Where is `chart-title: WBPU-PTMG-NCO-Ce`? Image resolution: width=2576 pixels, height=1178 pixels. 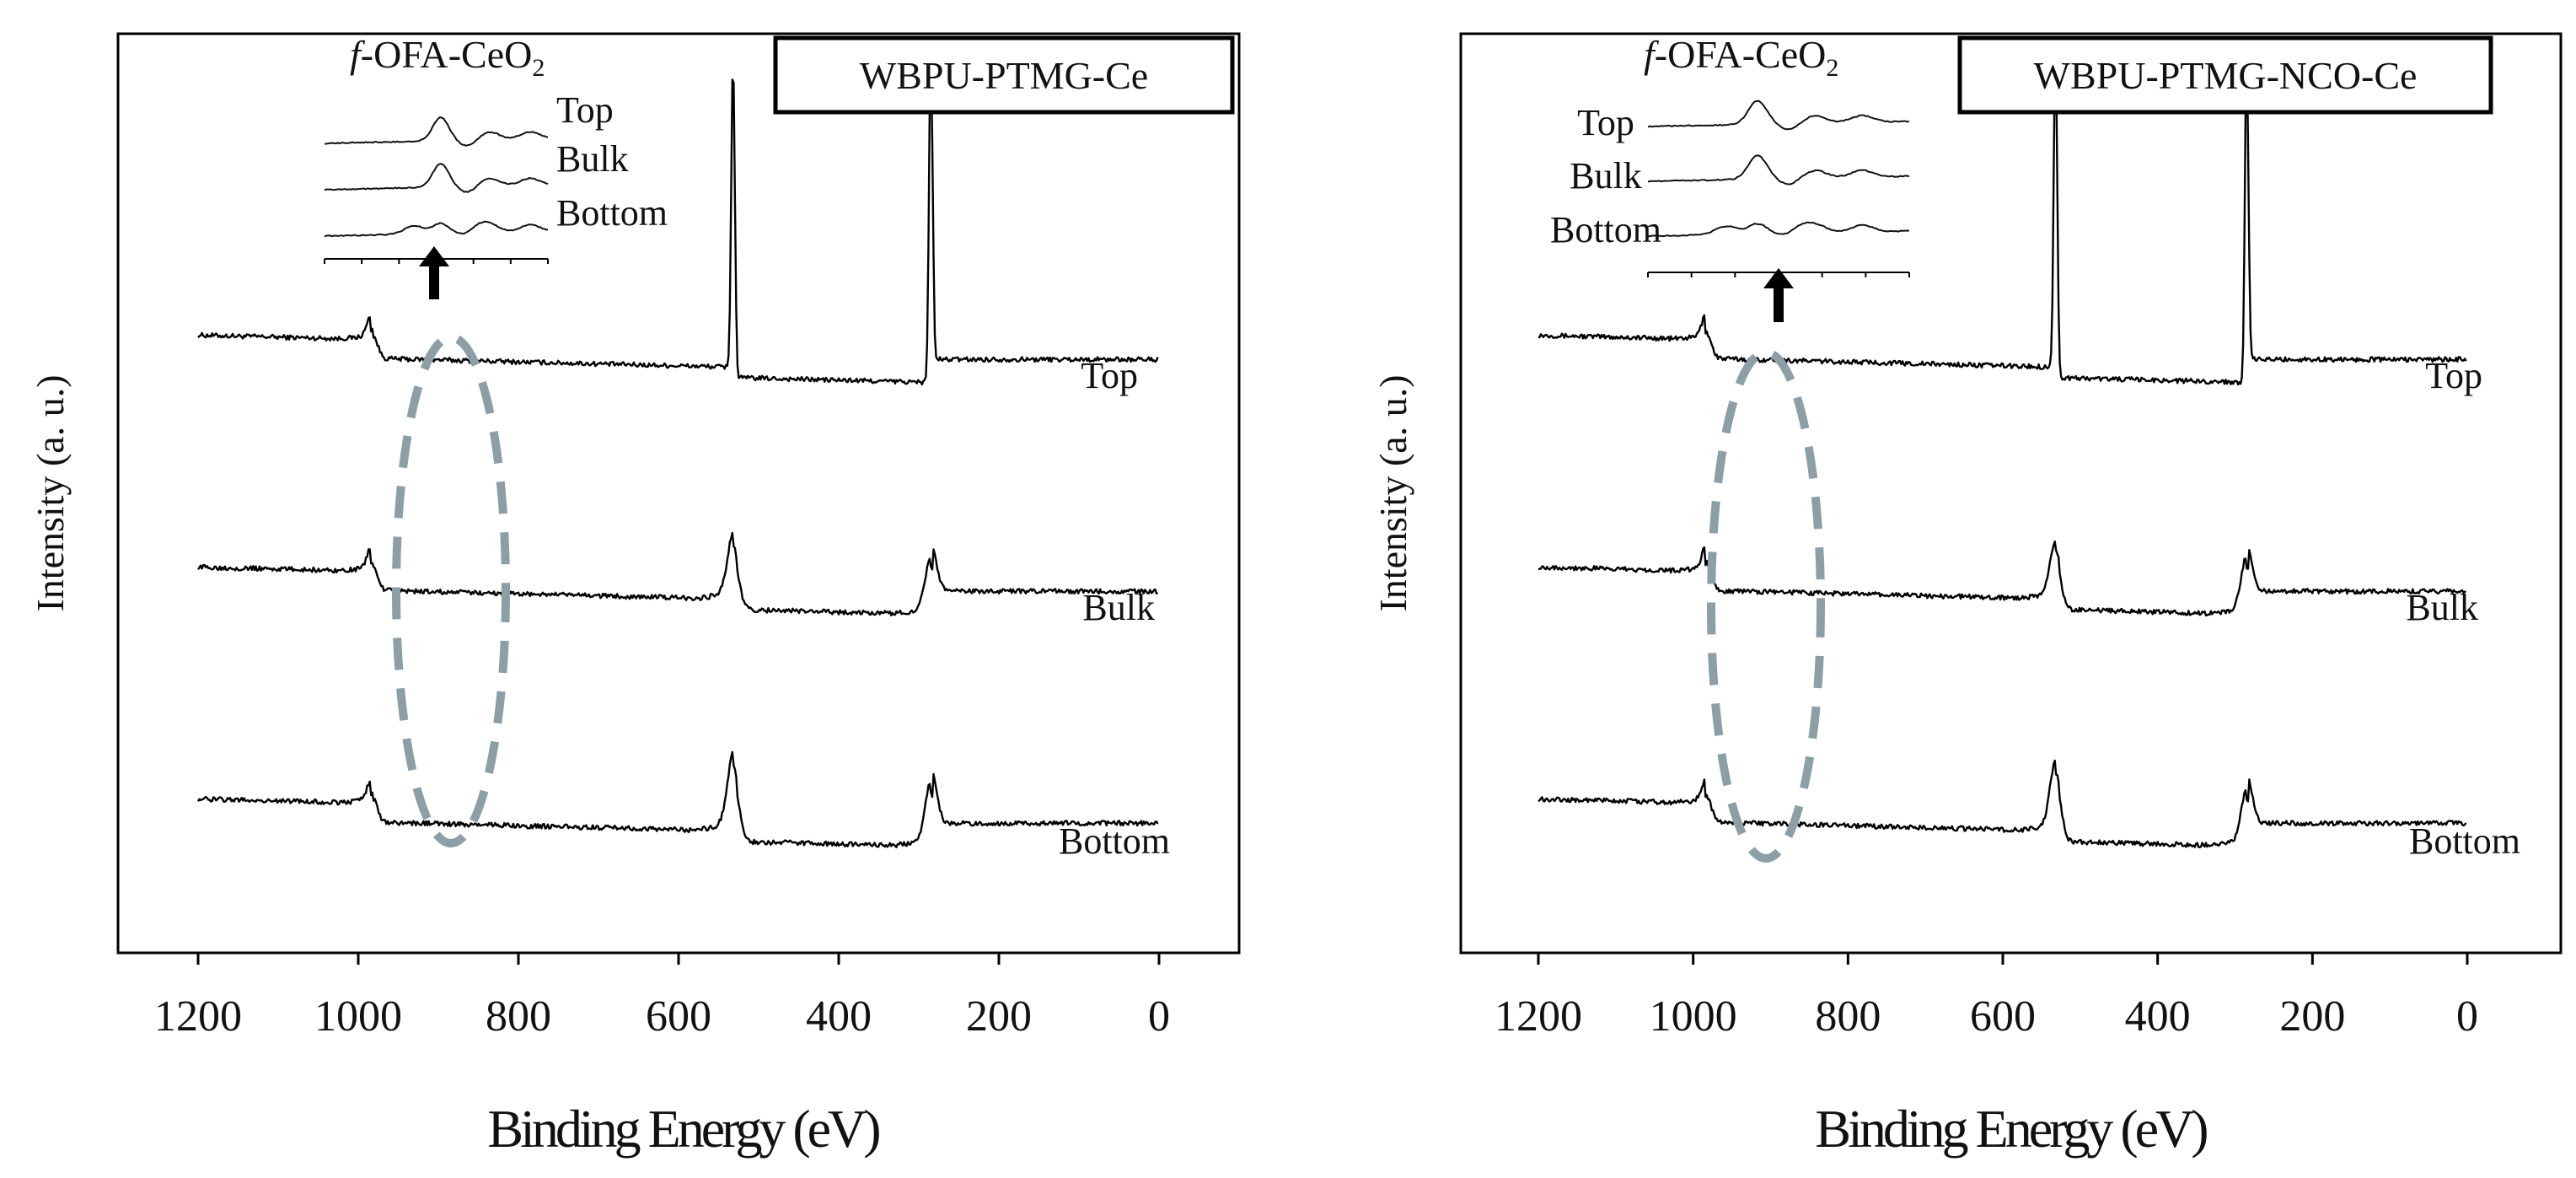 chart-title: WBPU-PTMG-NCO-Ce is located at coordinates (2226, 75).